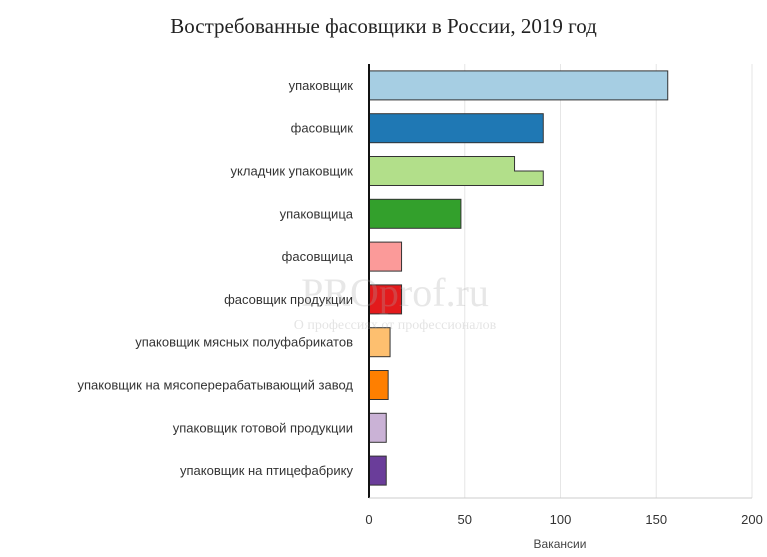 The image size is (767, 557). I want to click on x-tick-label: 50, so click(465, 519).